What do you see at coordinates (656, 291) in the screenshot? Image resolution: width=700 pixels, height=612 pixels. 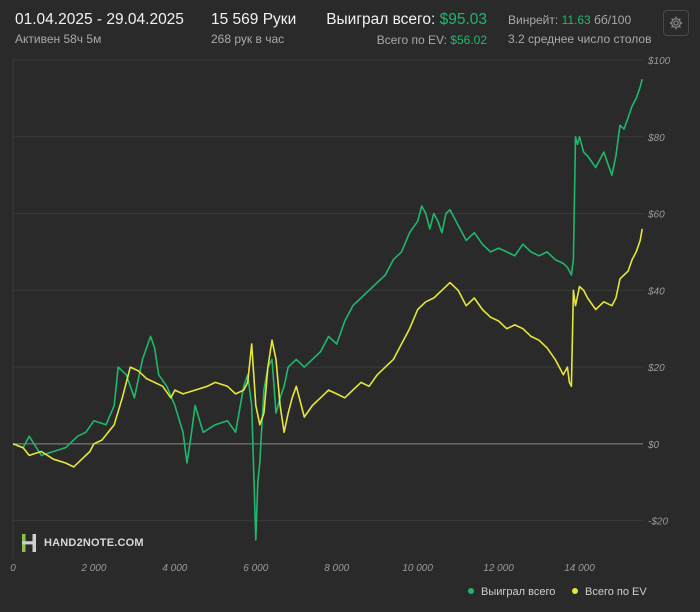 I see `y-tick-label: $40` at bounding box center [656, 291].